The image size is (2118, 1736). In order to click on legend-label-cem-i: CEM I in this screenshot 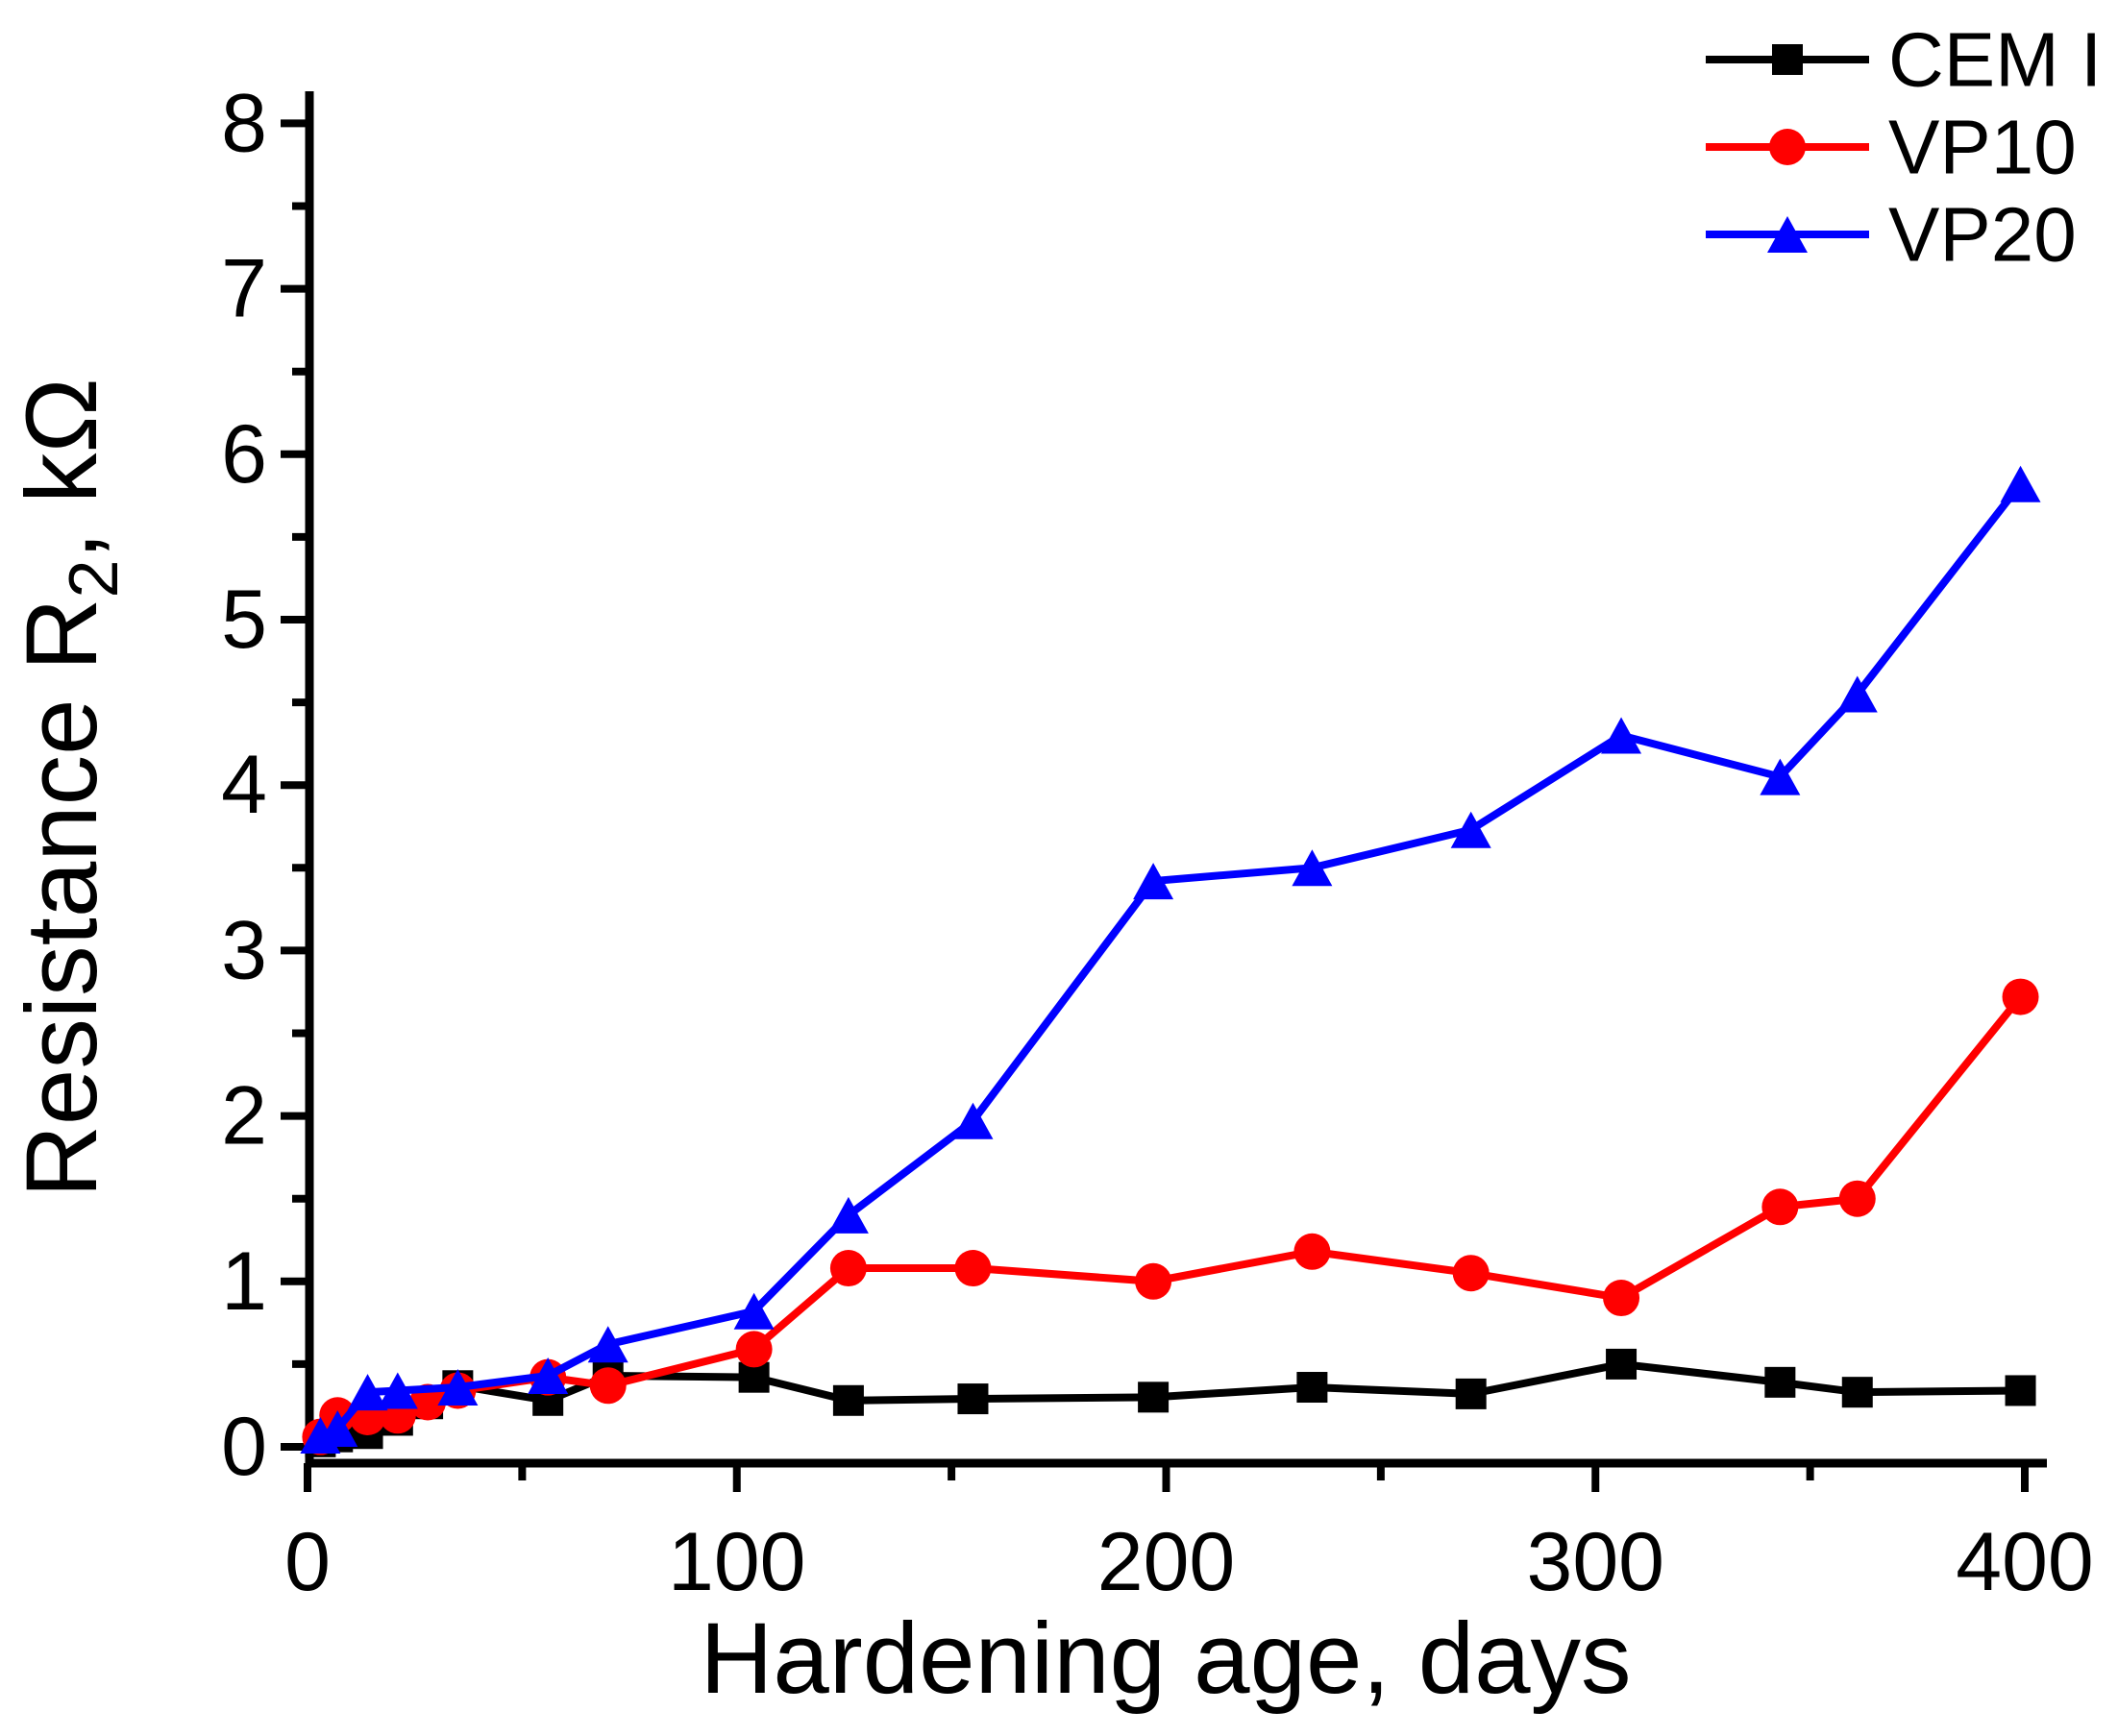, I will do `click(1995, 60)`.